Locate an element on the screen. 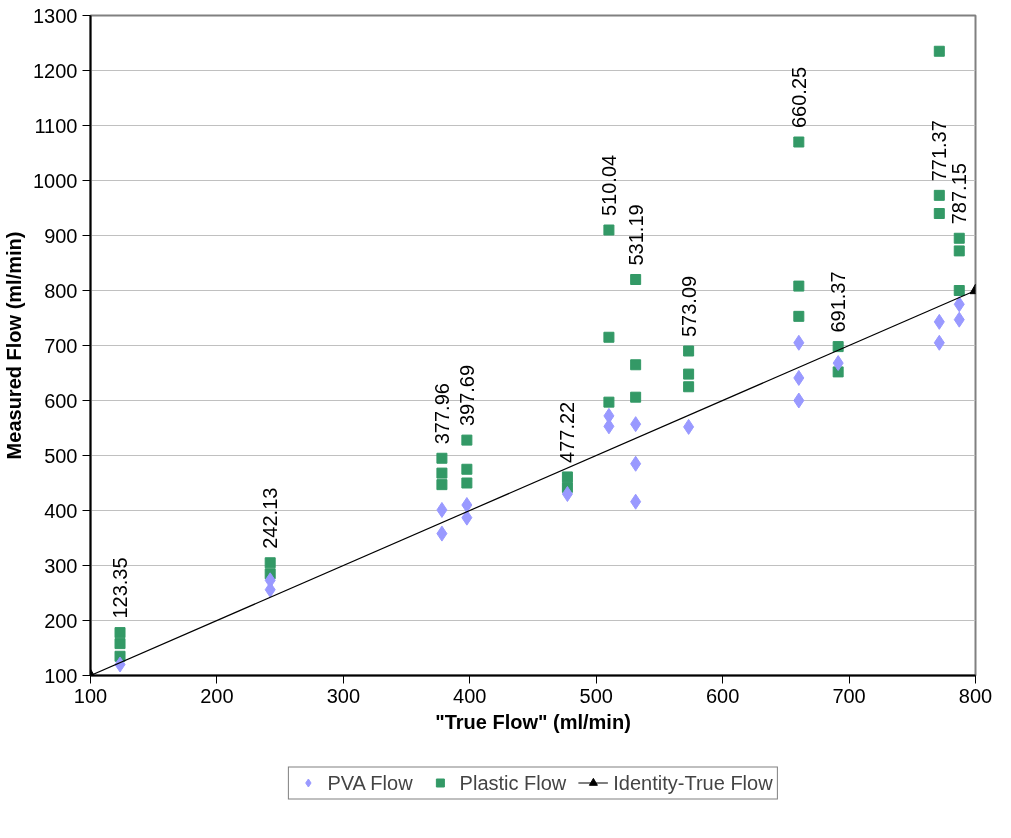 Image resolution: width=1011 pixels, height=838 pixels. x-tick-label: 100 is located at coordinates (90, 695).